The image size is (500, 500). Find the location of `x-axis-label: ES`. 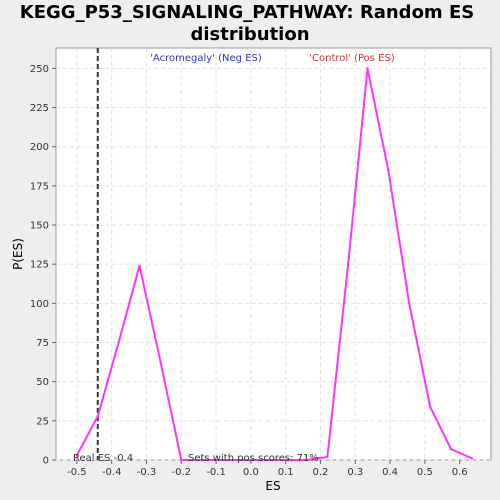

x-axis-label: ES is located at coordinates (272, 486).